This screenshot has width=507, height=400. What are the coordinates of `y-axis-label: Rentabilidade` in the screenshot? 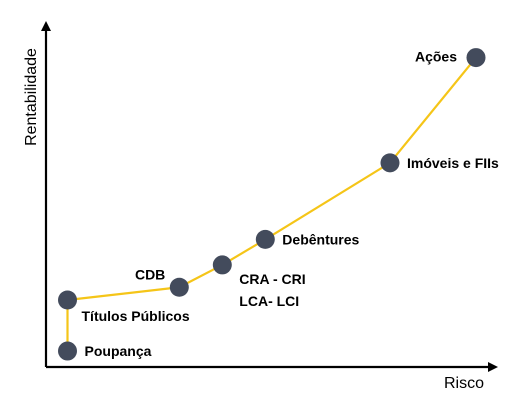 It's located at (31, 97).